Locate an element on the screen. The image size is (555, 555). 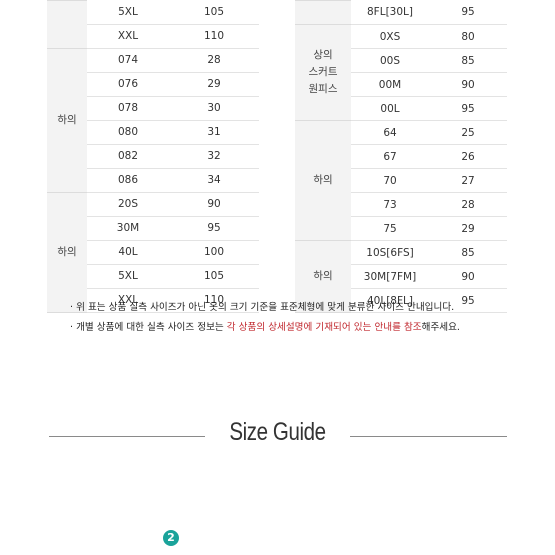
table-row: 30M[7FM] 90 is located at coordinates (401, 276).